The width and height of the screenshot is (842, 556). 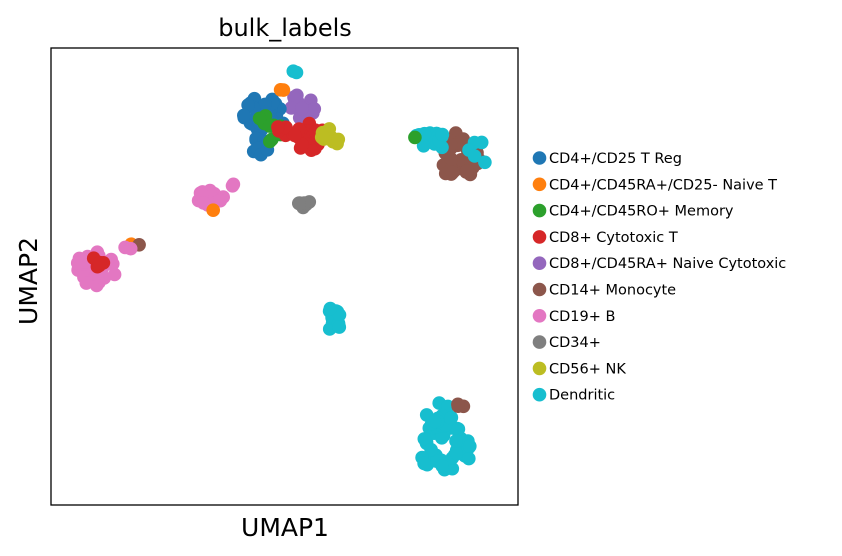 What do you see at coordinates (285, 527) in the screenshot?
I see `x-axis-label: UMAP1` at bounding box center [285, 527].